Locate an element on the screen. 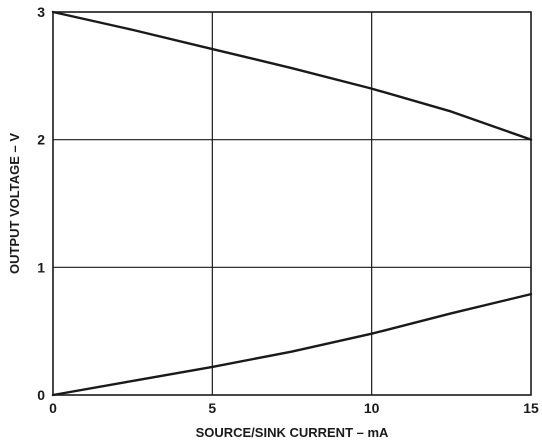 This screenshot has width=542, height=442. x-tick-label: 10 is located at coordinates (372, 408).